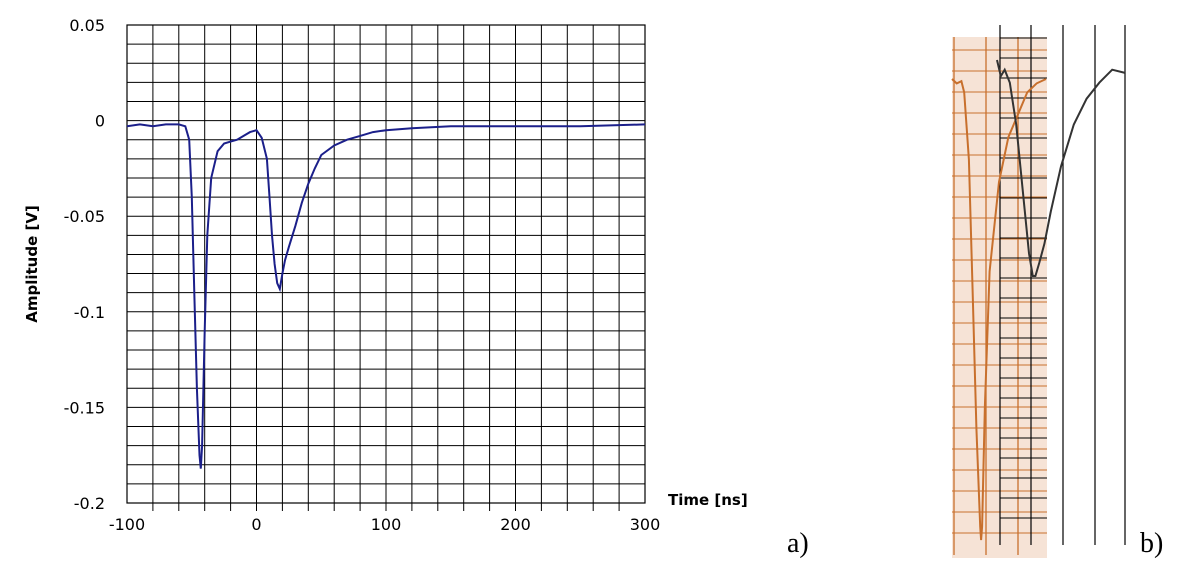 This screenshot has height=574, width=1200. I want to click on chart-a-x-tick-label: 200, so click(515, 524).